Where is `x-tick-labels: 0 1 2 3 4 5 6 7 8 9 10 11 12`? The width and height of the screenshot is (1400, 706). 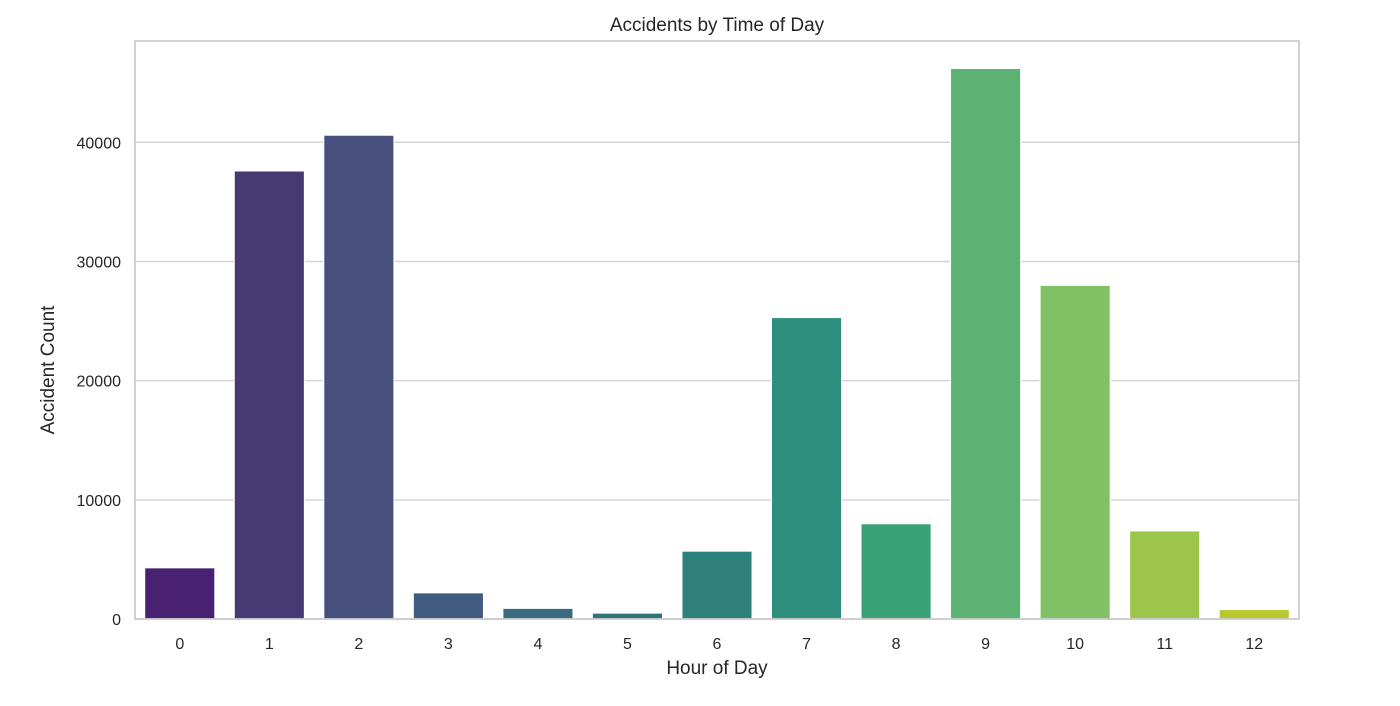 x-tick-labels: 0 1 2 3 4 5 6 7 8 9 10 11 12 is located at coordinates (719, 644).